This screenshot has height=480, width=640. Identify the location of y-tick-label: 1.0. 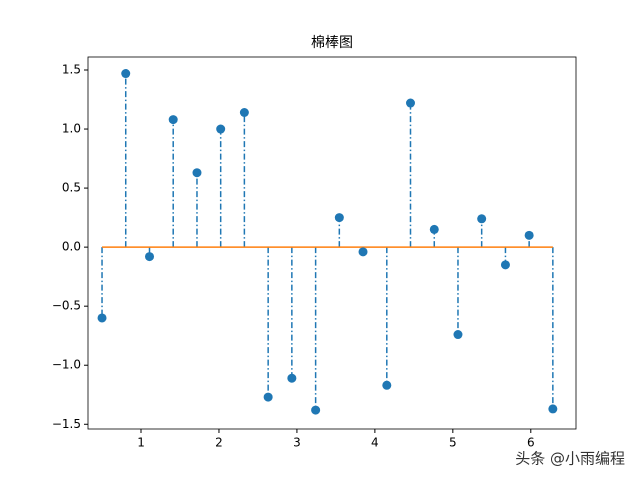
(71, 129).